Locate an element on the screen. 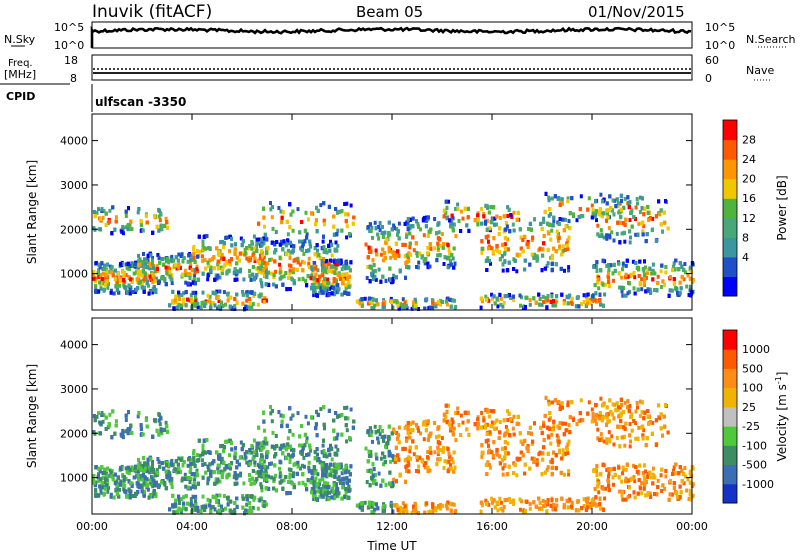 This screenshot has width=800, height=554. station-title: Inuvik (fitACF) is located at coordinates (152, 12).